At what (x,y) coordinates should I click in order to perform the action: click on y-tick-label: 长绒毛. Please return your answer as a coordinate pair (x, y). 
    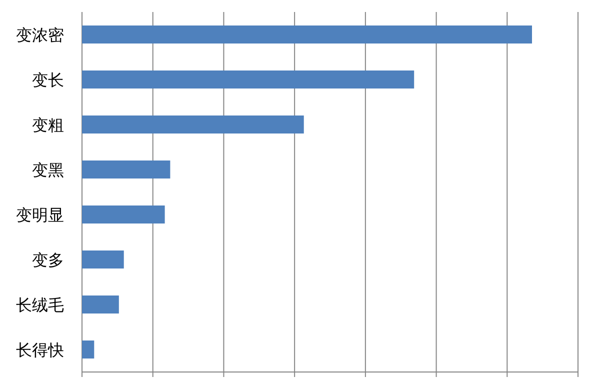
    Looking at the image, I should click on (40, 305).